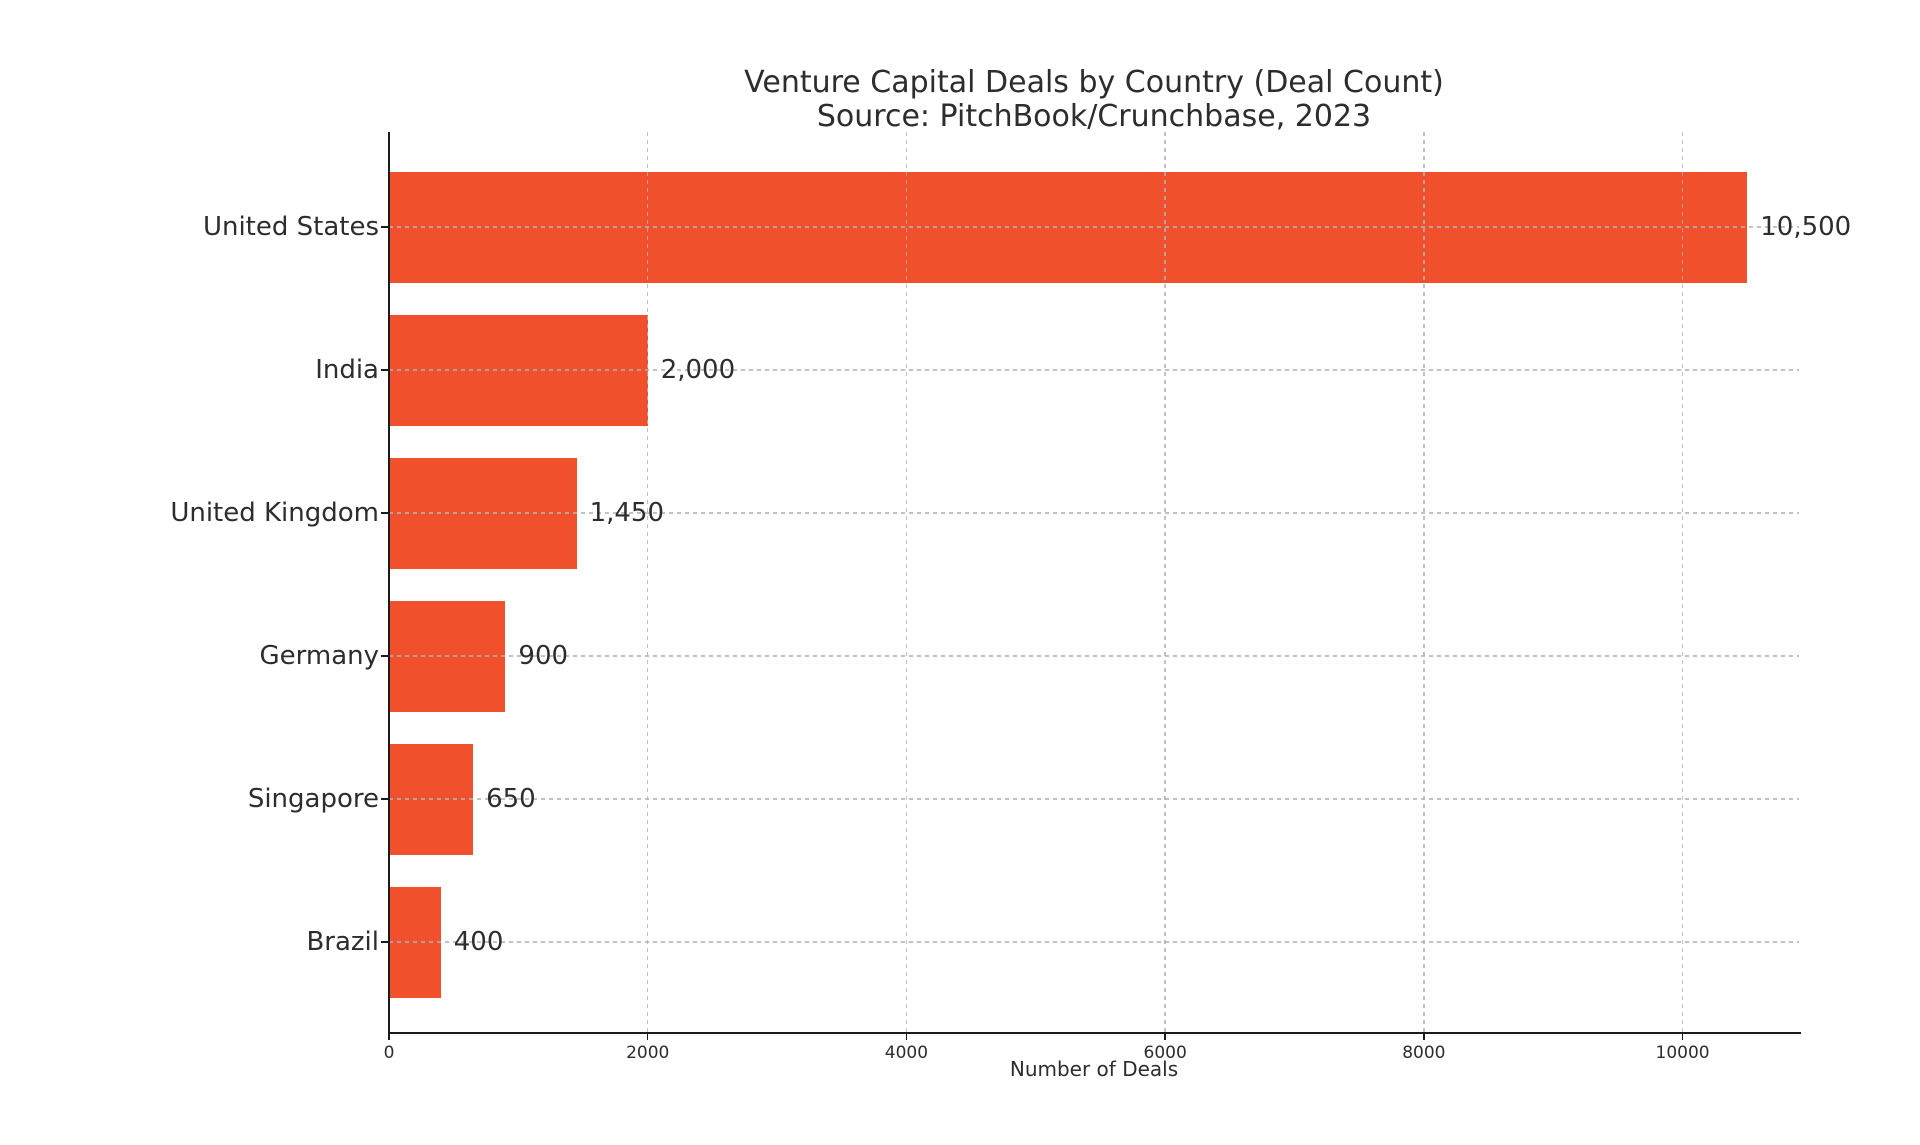 This screenshot has height=1145, width=1920. What do you see at coordinates (1094, 116) in the screenshot?
I see `chart-subtitle: Source: PitchBook/Crunchbase, 2023` at bounding box center [1094, 116].